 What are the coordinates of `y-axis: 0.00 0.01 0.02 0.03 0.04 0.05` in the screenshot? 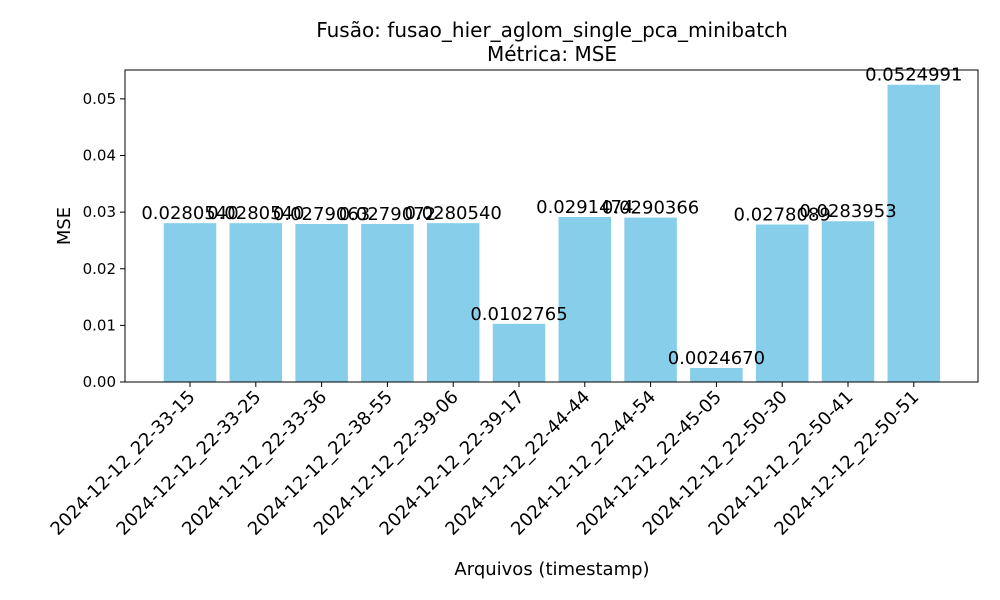 It's located at (104, 240).